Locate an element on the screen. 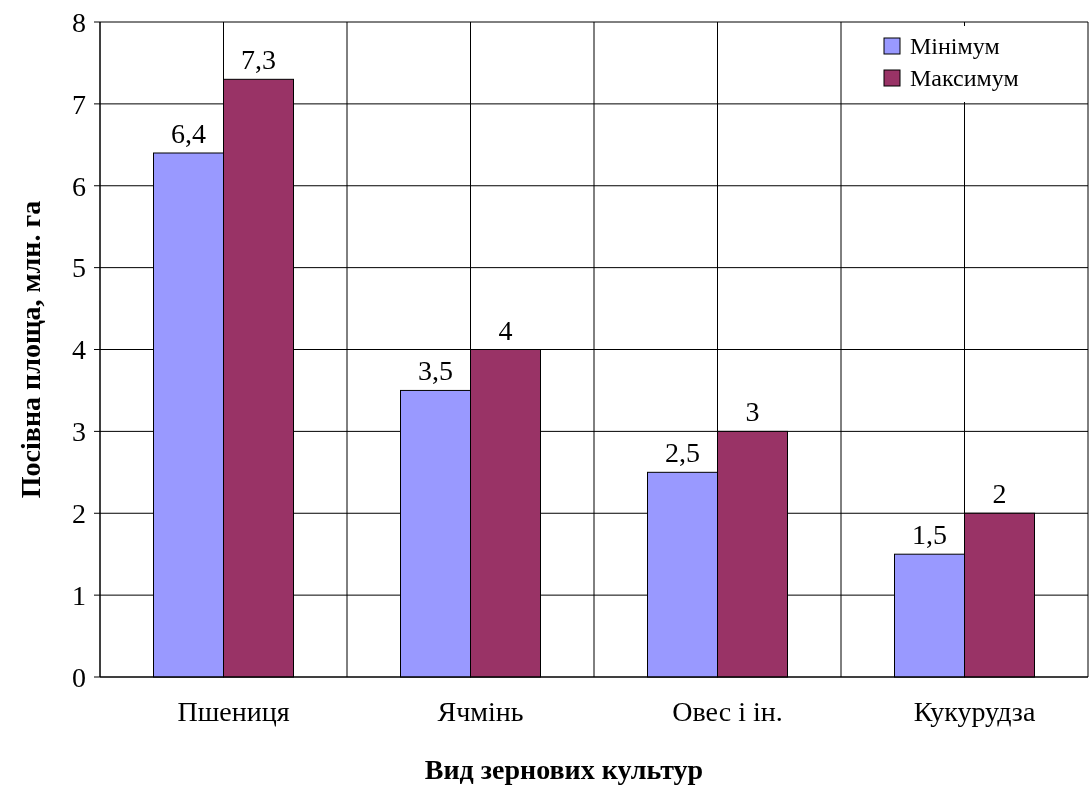  y-tick-label: 1 is located at coordinates (79, 595).